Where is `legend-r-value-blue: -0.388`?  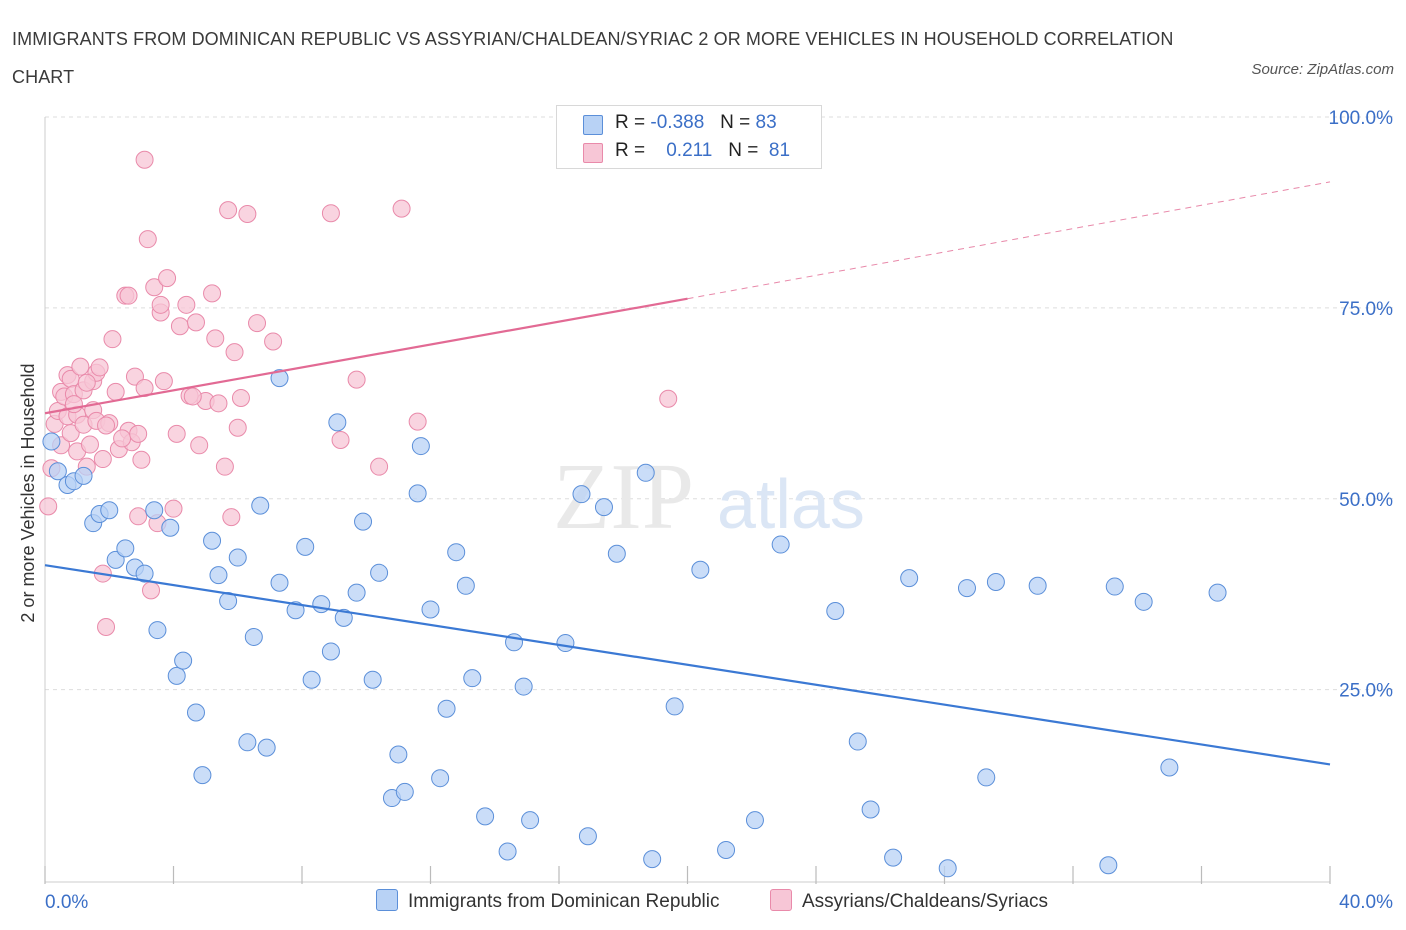
legend-r-value-blue: -0.388 is located at coordinates (677, 122).